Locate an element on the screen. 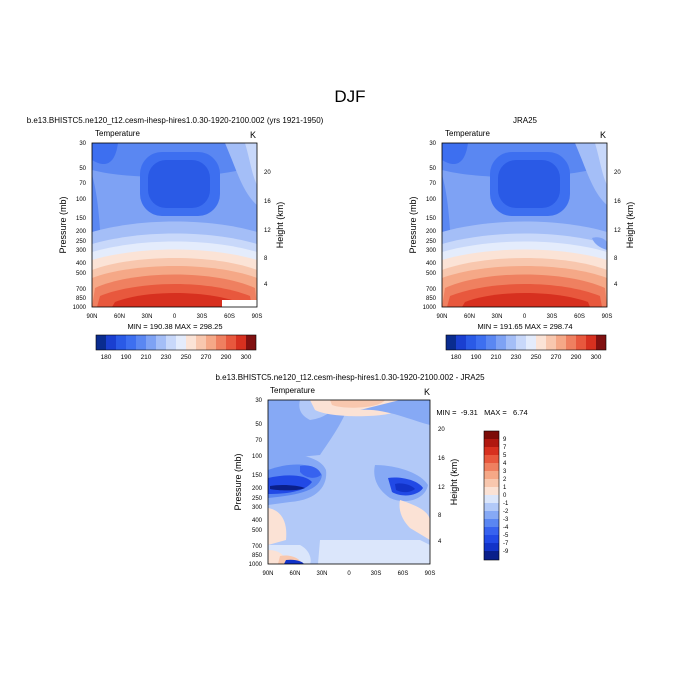 The height and width of the screenshot is (700, 700). panel-difference-ylabel-right: Height (km) is located at coordinates (454, 482).